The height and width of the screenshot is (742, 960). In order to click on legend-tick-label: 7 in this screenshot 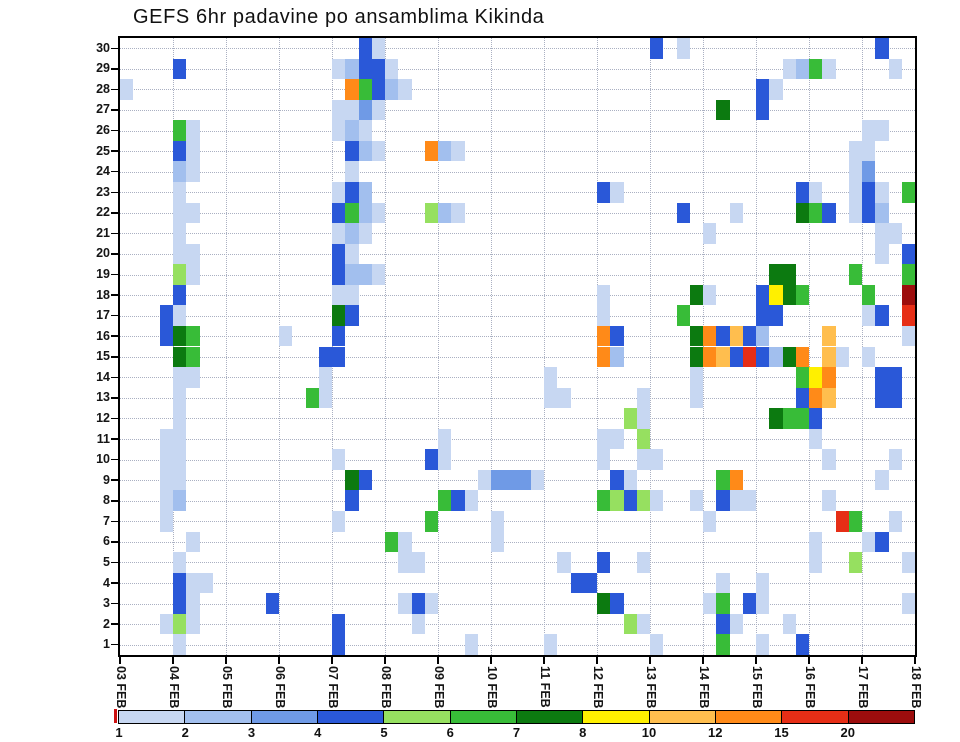, I will do `click(516, 732)`.